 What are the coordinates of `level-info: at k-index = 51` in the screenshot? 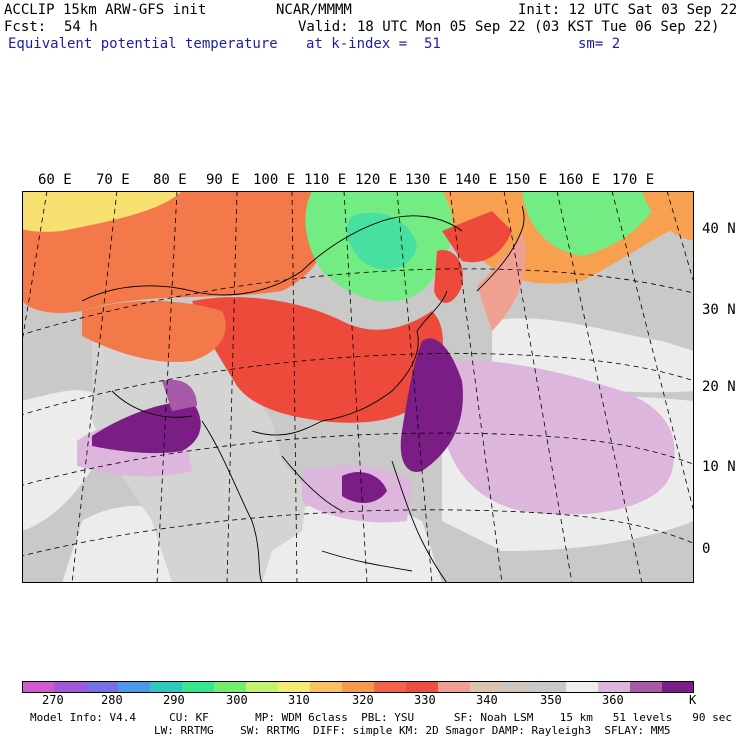 It's located at (373, 44).